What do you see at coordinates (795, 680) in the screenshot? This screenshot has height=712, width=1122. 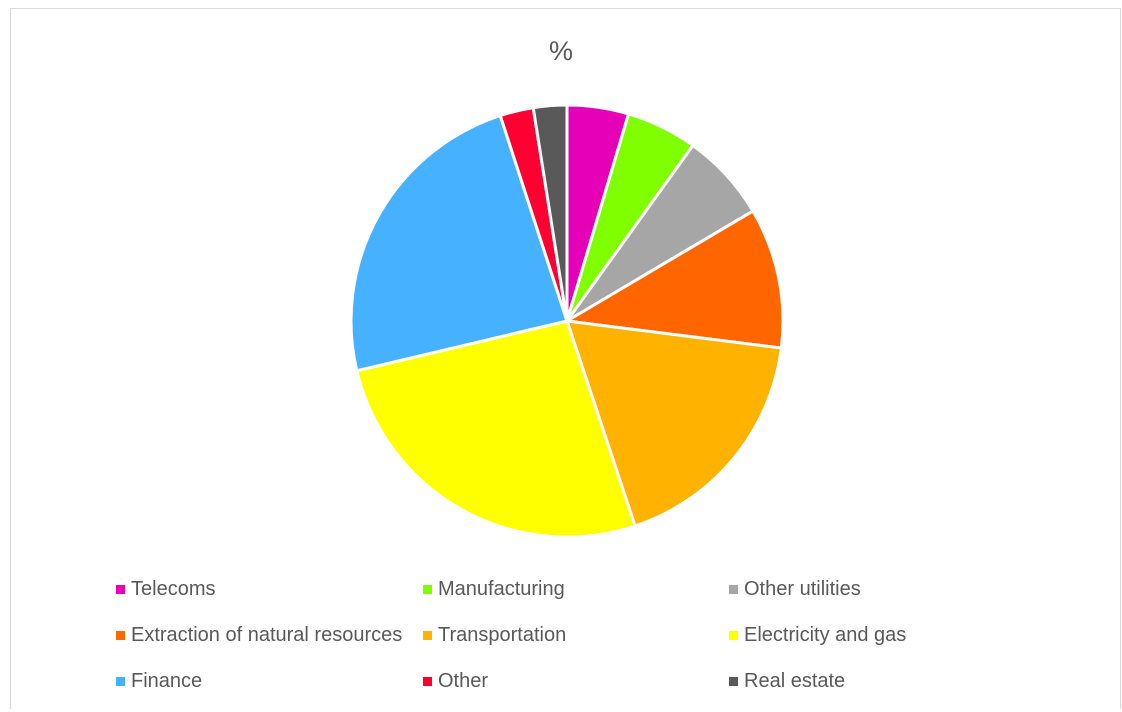 I see `legend-label: Real estate` at bounding box center [795, 680].